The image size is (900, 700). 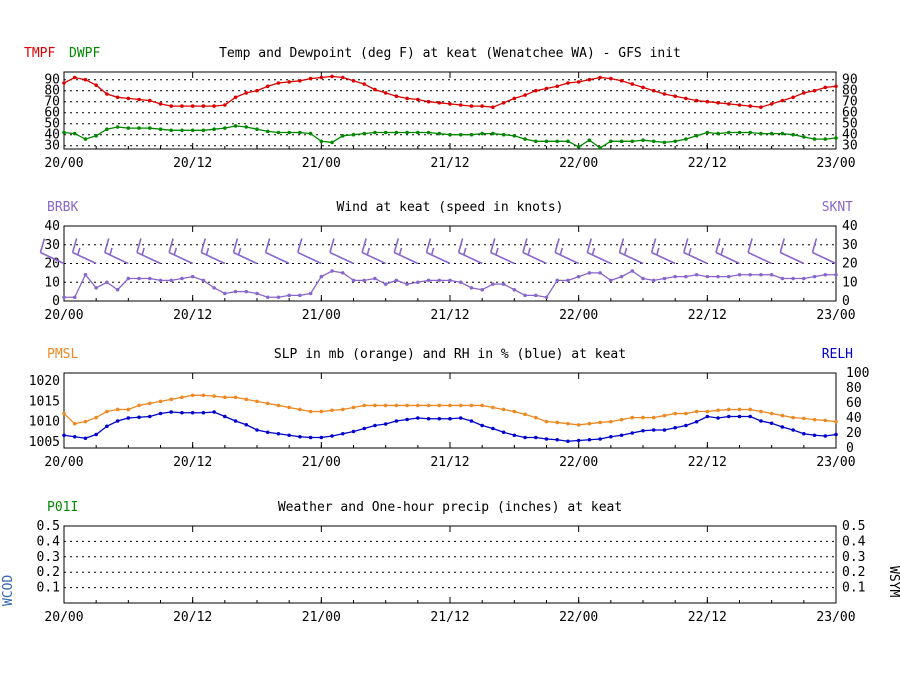 I want to click on y-tick-label-right: 30, so click(x=850, y=245).